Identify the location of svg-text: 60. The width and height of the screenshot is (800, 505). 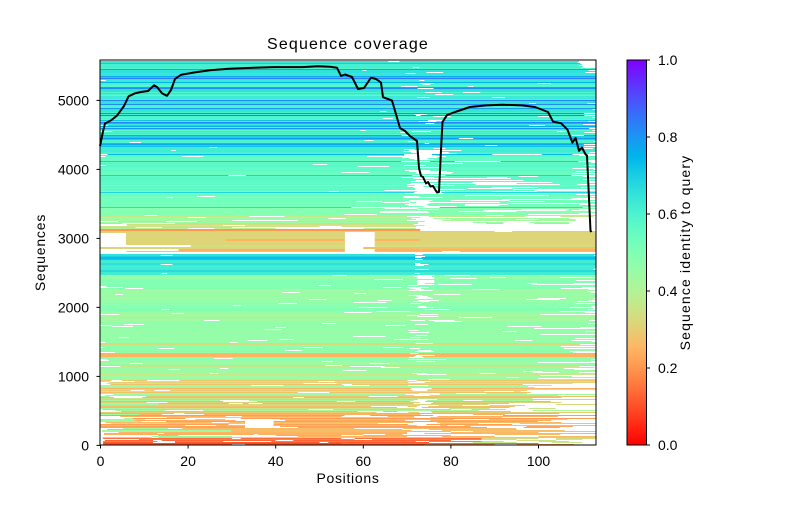
(364, 461).